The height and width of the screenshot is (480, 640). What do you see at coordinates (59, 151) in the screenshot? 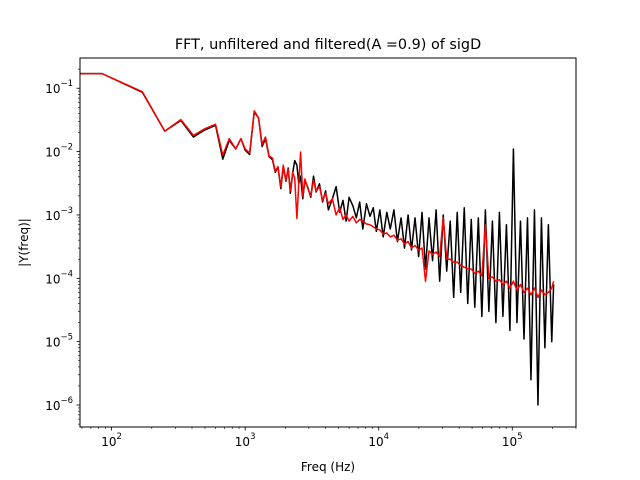
I see `y-tick-label: 10⁻²` at bounding box center [59, 151].